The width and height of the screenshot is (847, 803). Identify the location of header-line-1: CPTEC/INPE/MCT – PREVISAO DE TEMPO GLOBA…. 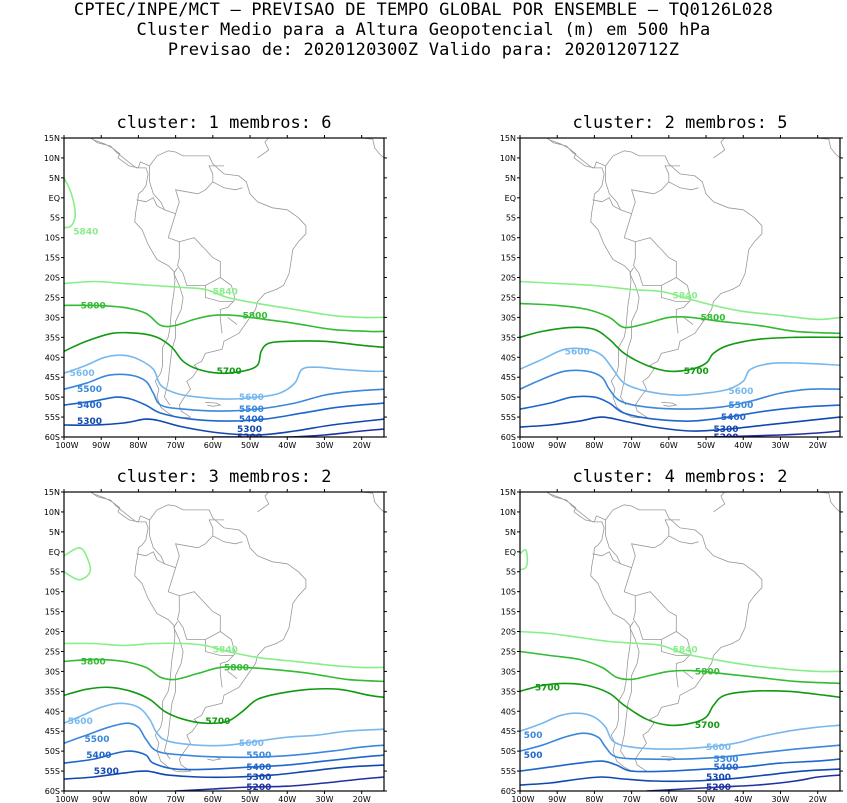
(423, 10).